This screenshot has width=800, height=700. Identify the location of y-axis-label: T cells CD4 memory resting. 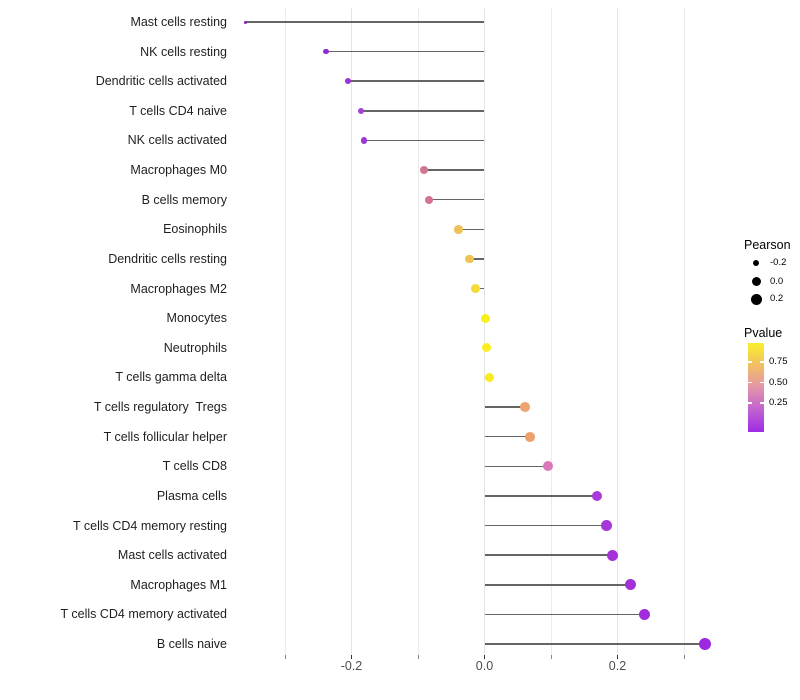
(150, 525).